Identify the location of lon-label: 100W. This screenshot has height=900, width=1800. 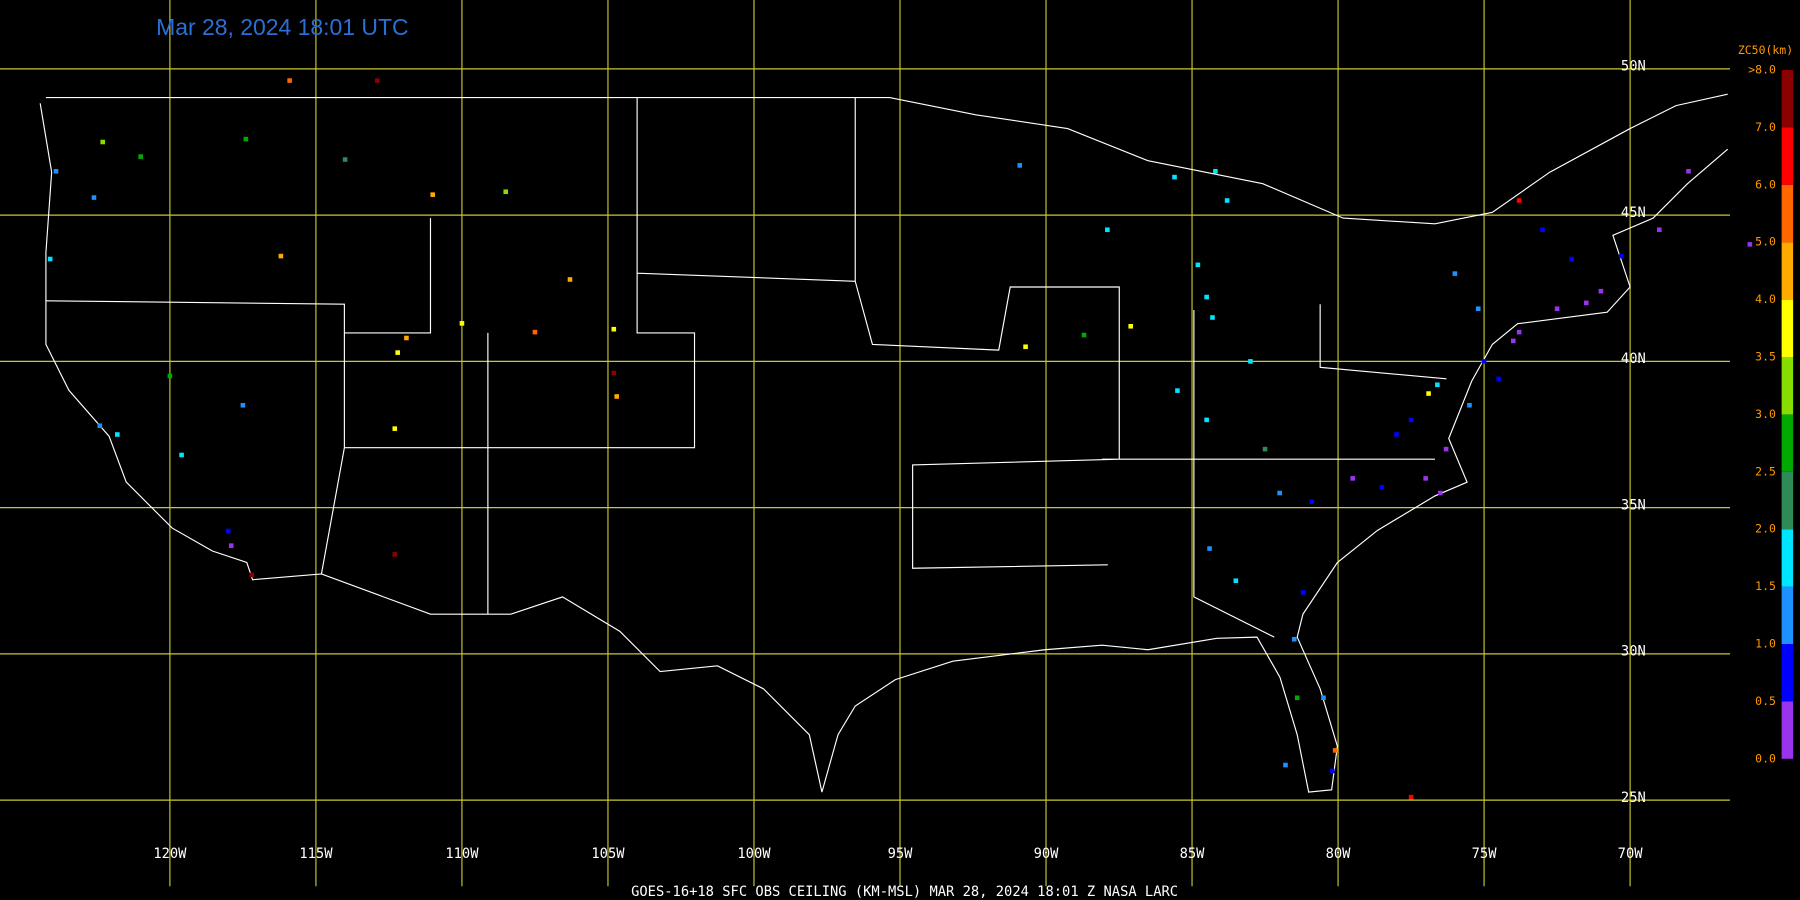
(754, 854).